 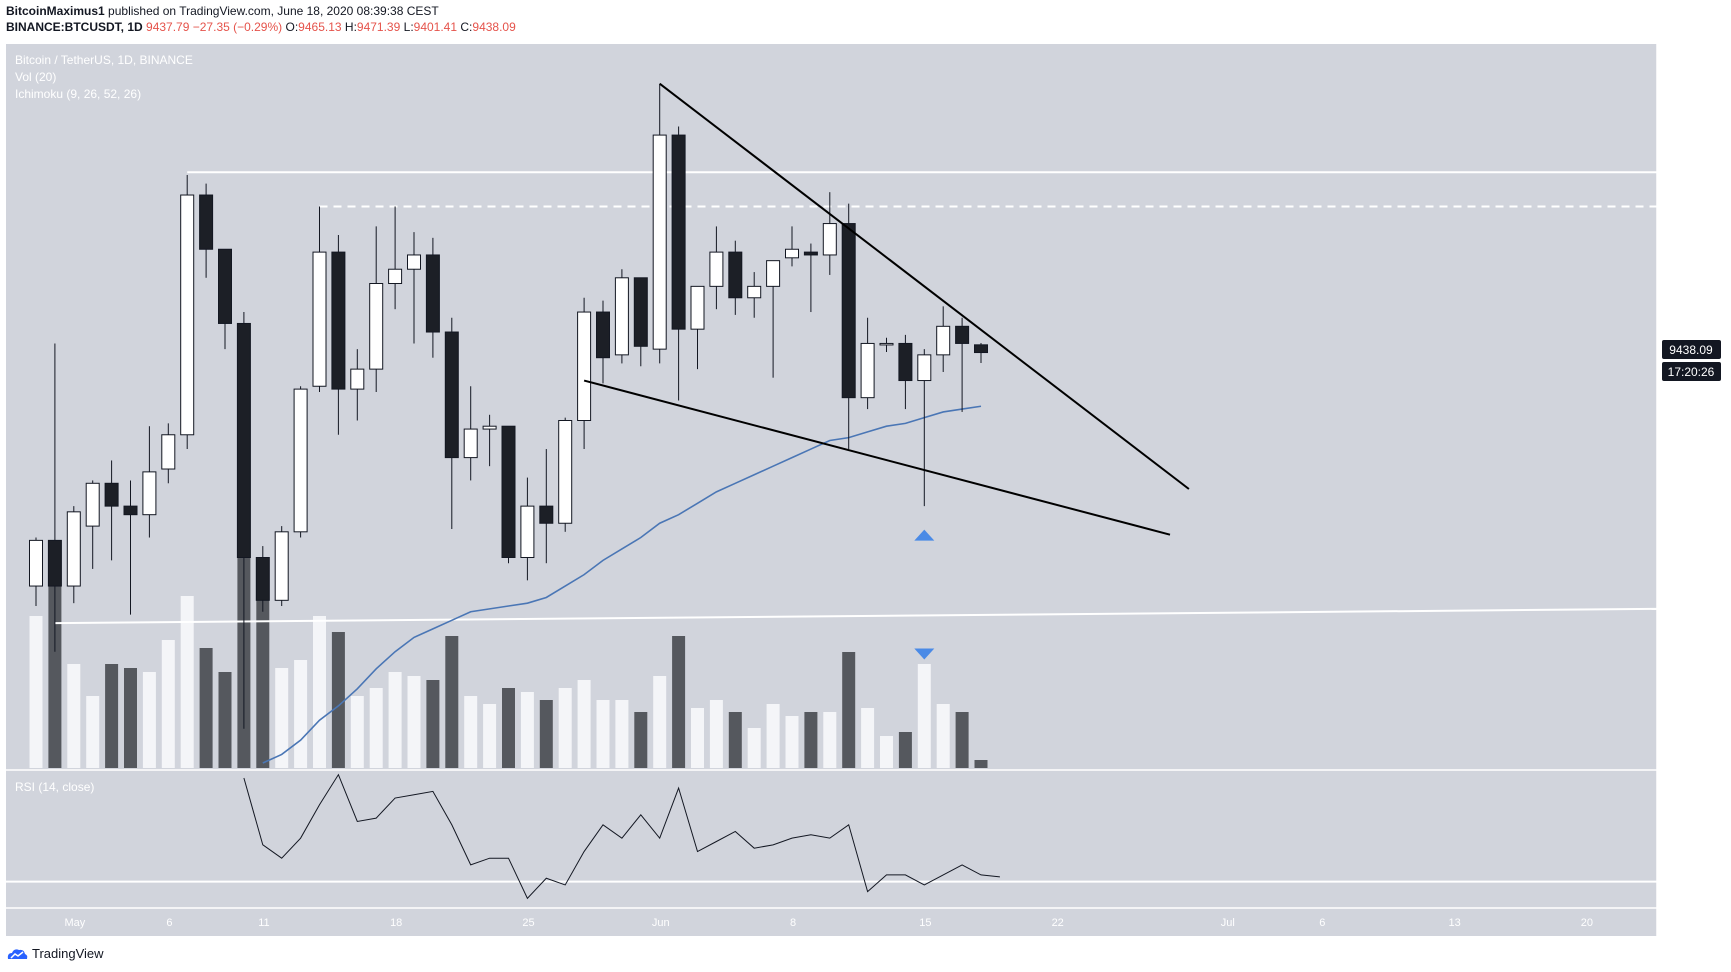 What do you see at coordinates (924, 594) in the screenshot?
I see `signal-arrows` at bounding box center [924, 594].